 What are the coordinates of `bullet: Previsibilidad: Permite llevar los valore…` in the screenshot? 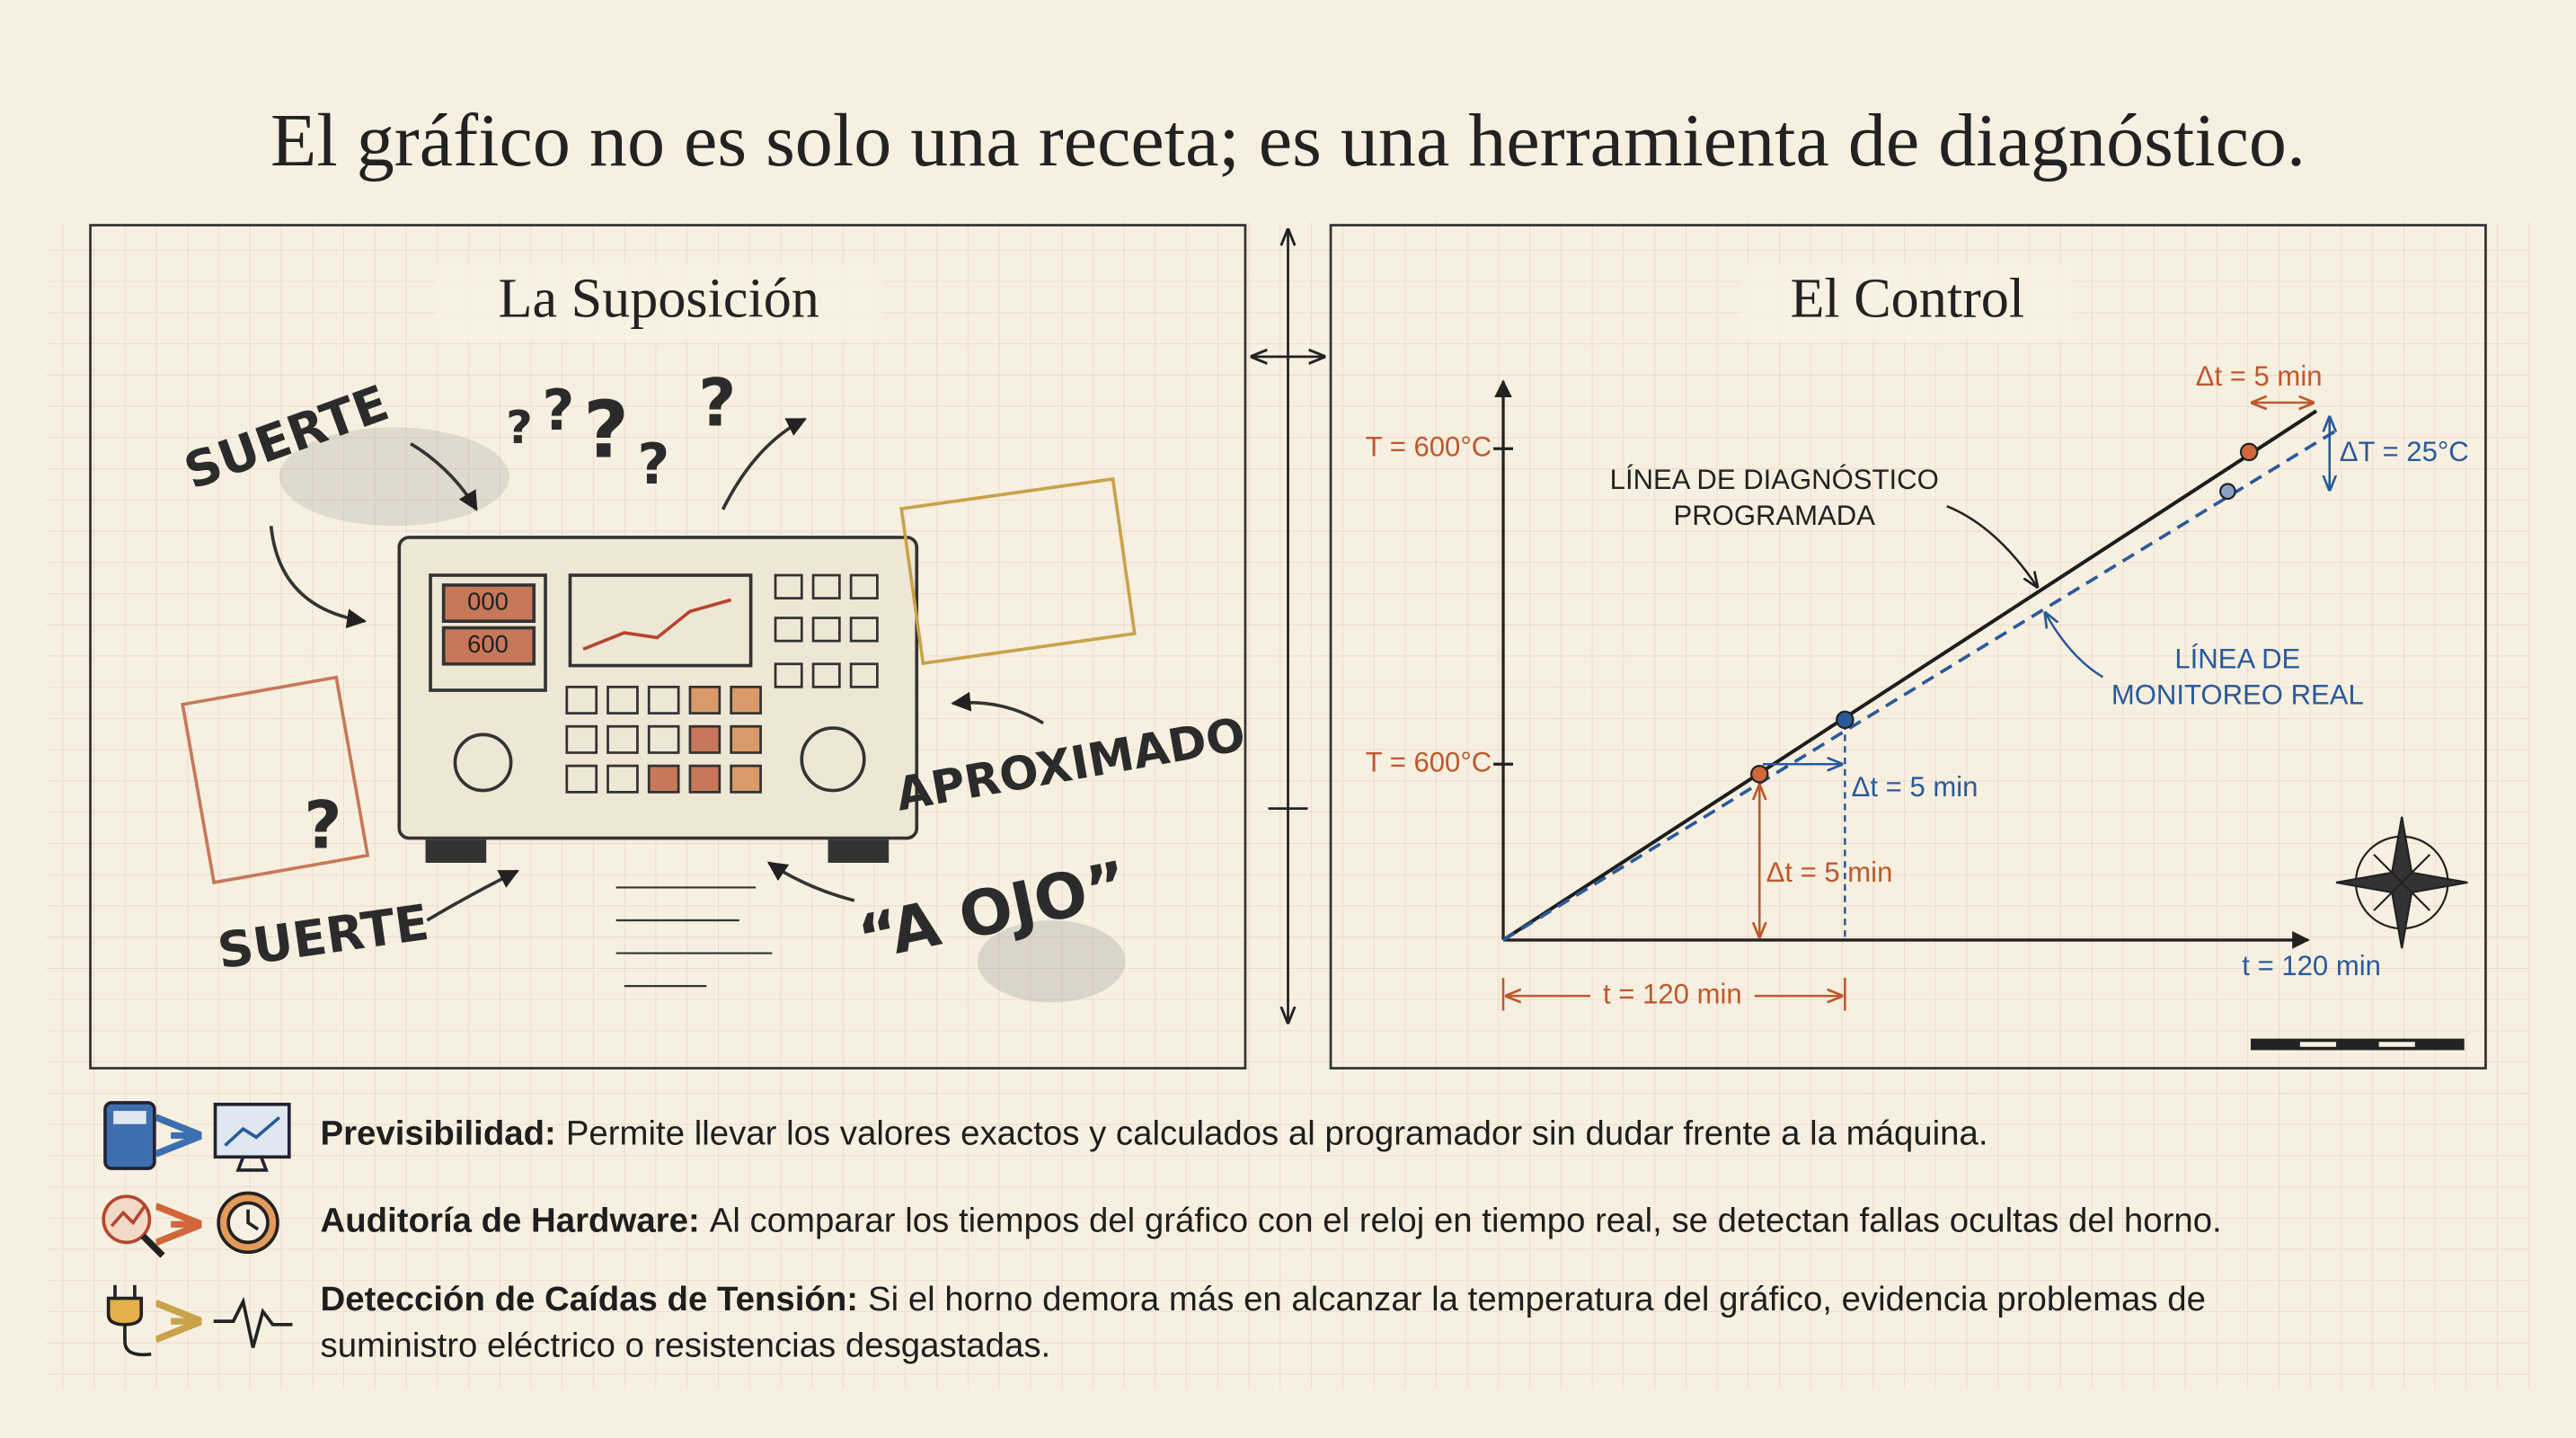 It's located at (1154, 1133).